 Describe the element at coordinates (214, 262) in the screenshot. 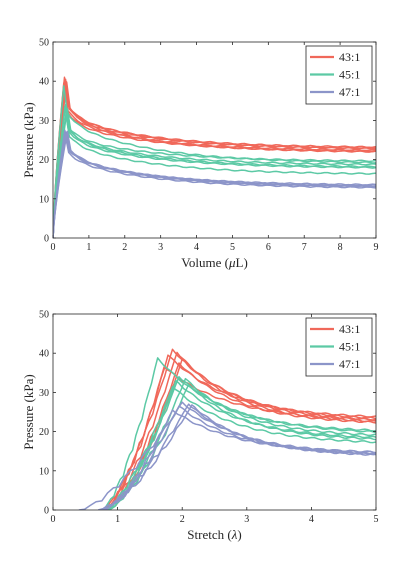

I see `x-axis-label: Volume (μL)` at that location.